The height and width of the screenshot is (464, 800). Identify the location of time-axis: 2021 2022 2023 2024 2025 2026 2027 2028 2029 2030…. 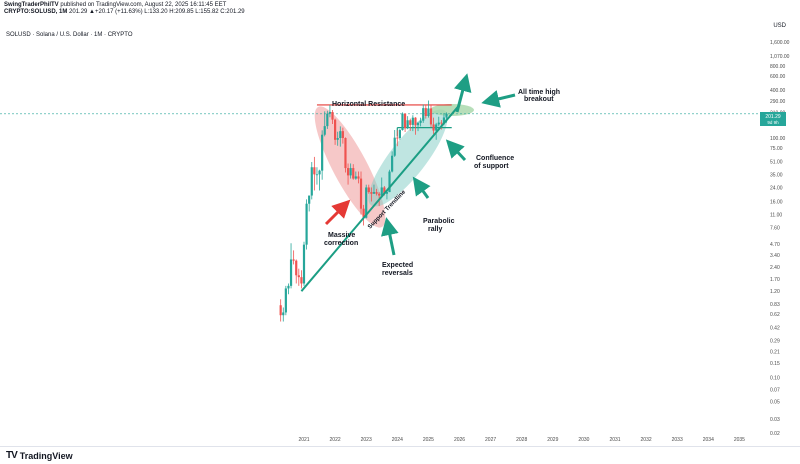
(521, 440).